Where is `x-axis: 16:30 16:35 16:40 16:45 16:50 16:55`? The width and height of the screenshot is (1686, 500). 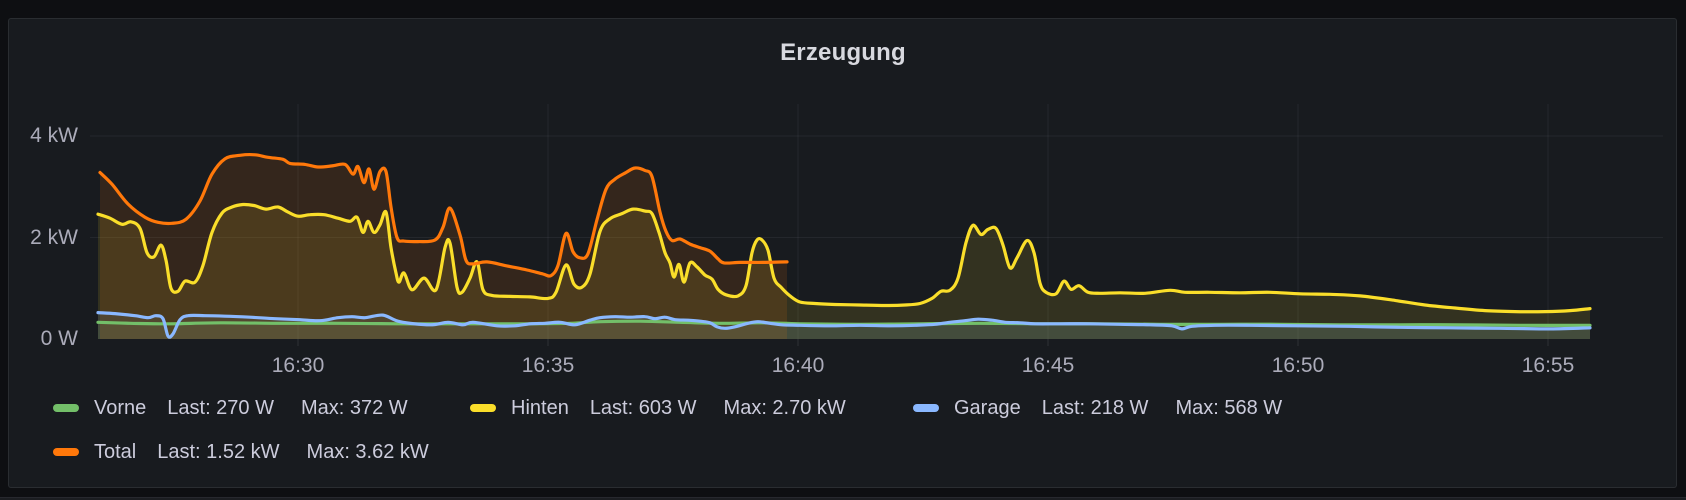
x-axis: 16:30 16:35 16:40 16:45 16:50 16:55 is located at coordinates (843, 366).